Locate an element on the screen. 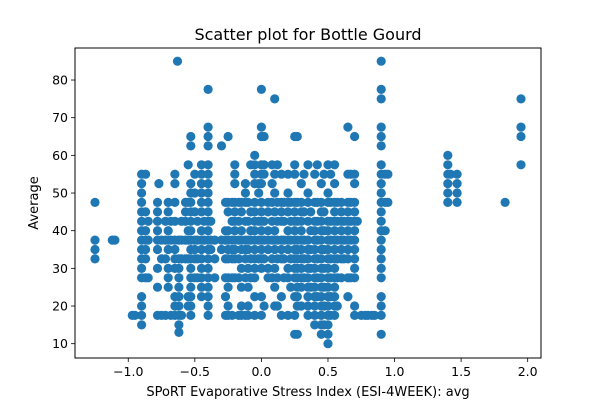  y-tick-label: 50 is located at coordinates (60, 193).